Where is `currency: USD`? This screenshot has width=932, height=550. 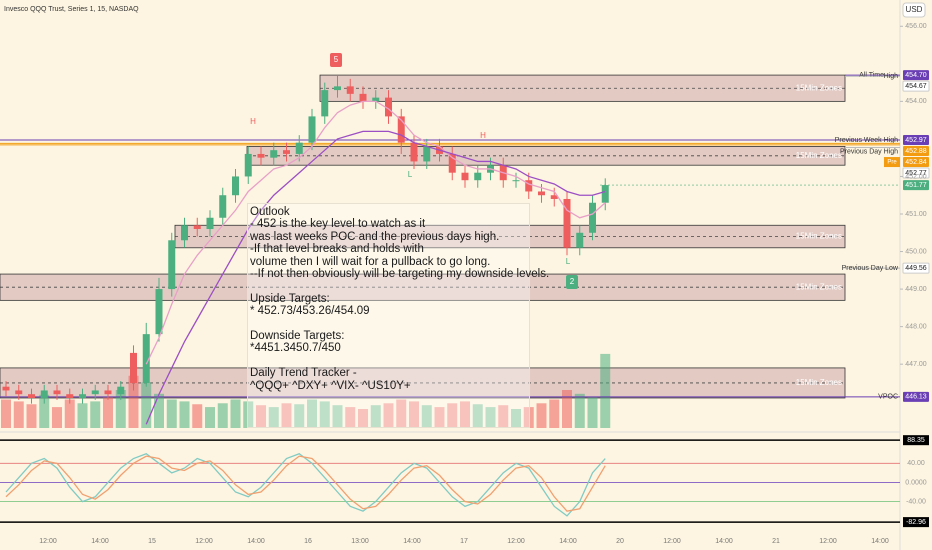 currency: USD is located at coordinates (914, 9).